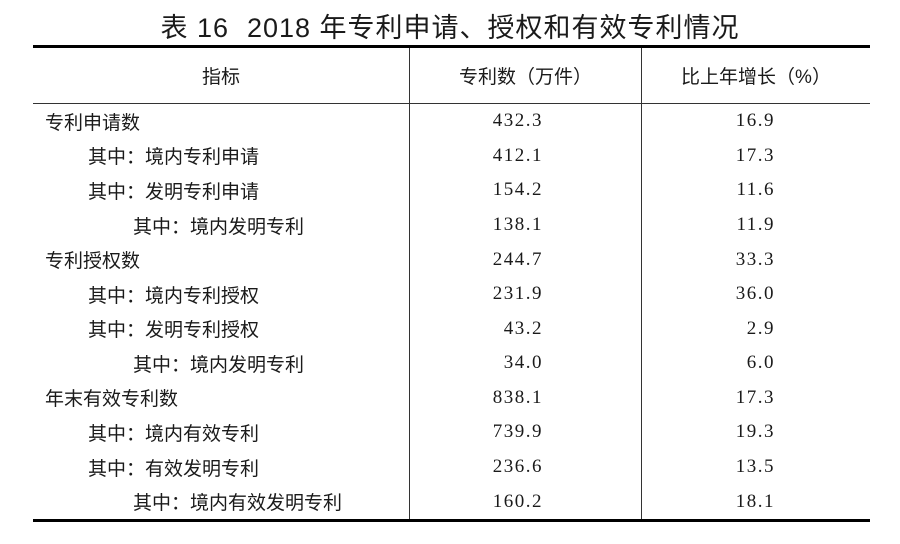  What do you see at coordinates (526, 259) in the screenshot?
I see `patent-count-cell: 244.7` at bounding box center [526, 259].